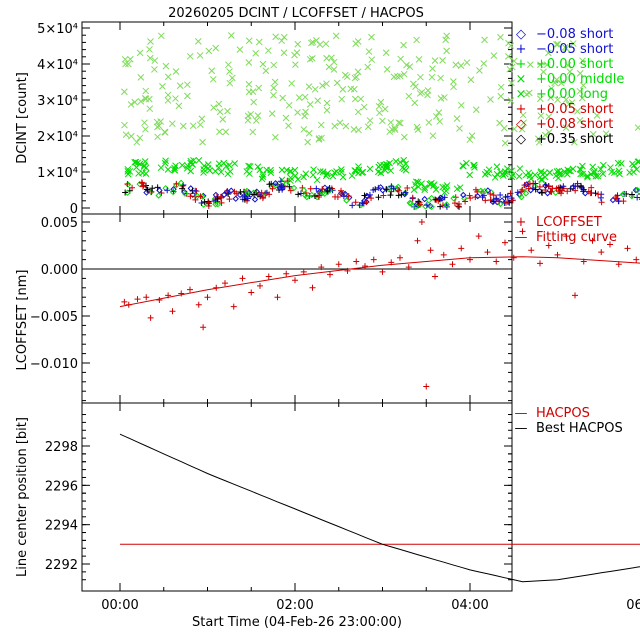 Image resolution: width=640 pixels, height=640 pixels. What do you see at coordinates (22, 320) in the screenshot?
I see `y-axis-label: LCOFFSET [nm]` at bounding box center [22, 320].